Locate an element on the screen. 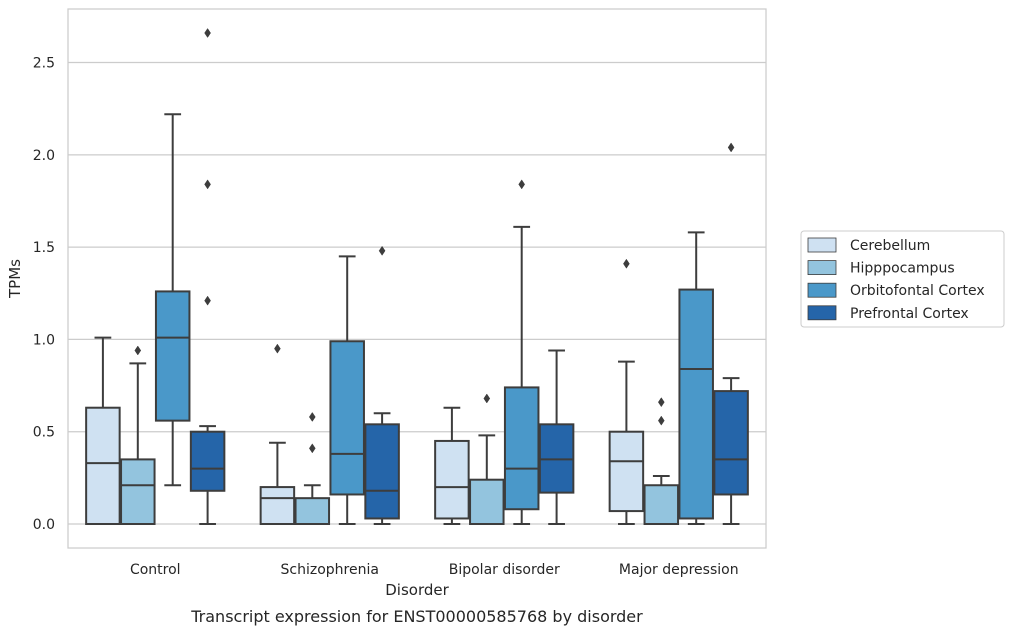 This screenshot has height=634, width=1014. legend-item-orbitofontal-cortex: Orbitofontal Cortex is located at coordinates (896, 290).